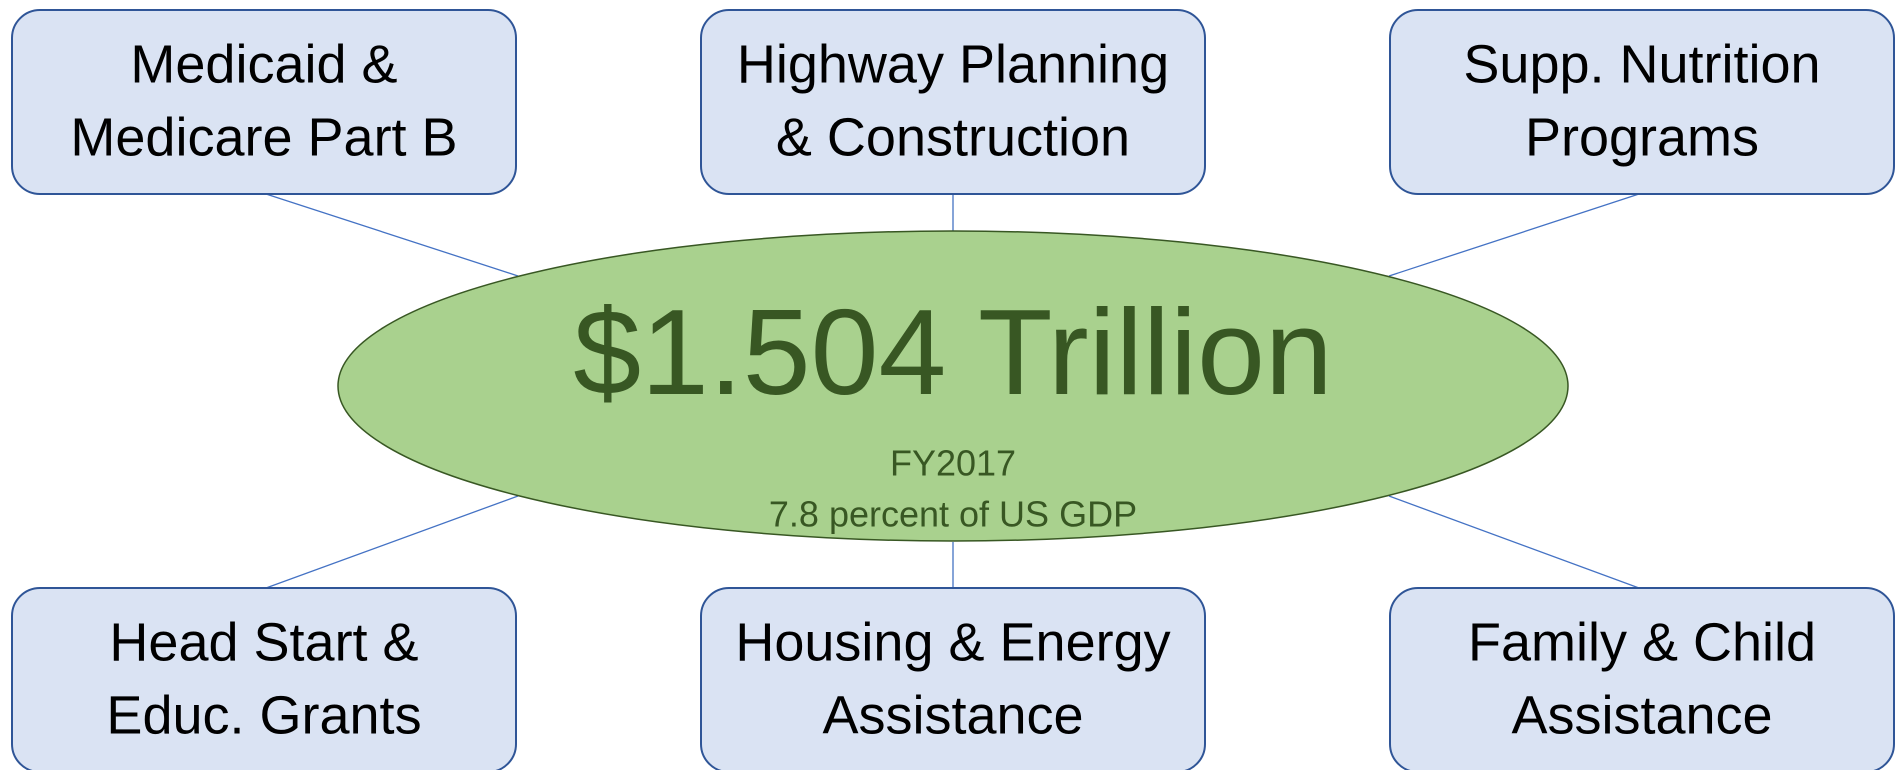  What do you see at coordinates (1641, 64) in the screenshot?
I see `program-label: Supp. Nutrition` at bounding box center [1641, 64].